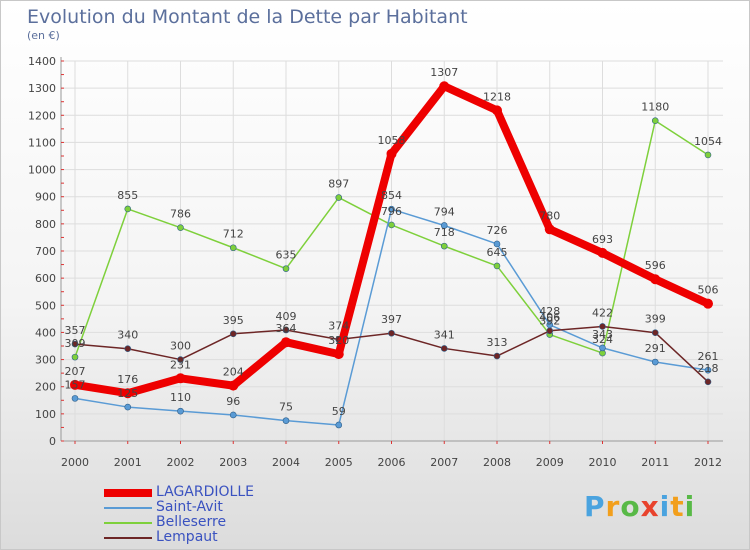 Image resolution: width=750 pixels, height=550 pixels. Describe the element at coordinates (75, 384) in the screenshot. I see `data-label: 157` at that location.